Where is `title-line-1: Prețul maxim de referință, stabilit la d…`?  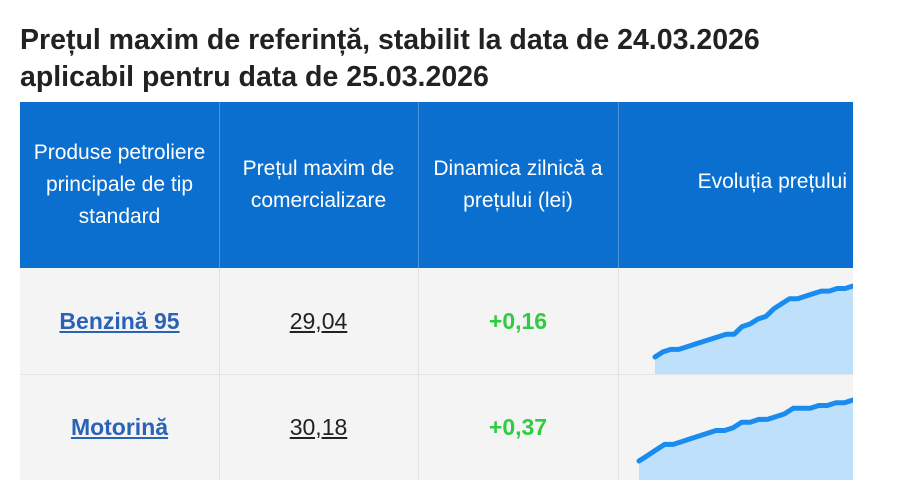
title-line-1: Prețul maxim de referință, stabilit la d… is located at coordinates (390, 40).